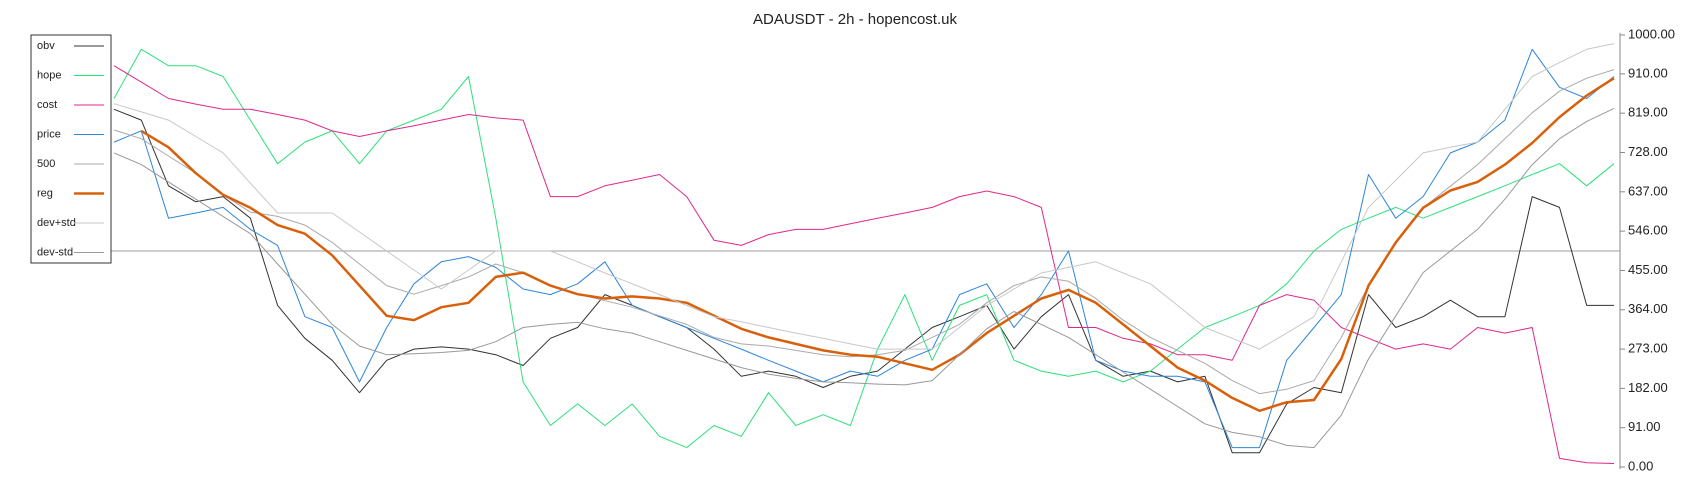 Image resolution: width=1700 pixels, height=500 pixels. Describe the element at coordinates (1648, 269) in the screenshot. I see `y-tick-label: 455.00` at that location.